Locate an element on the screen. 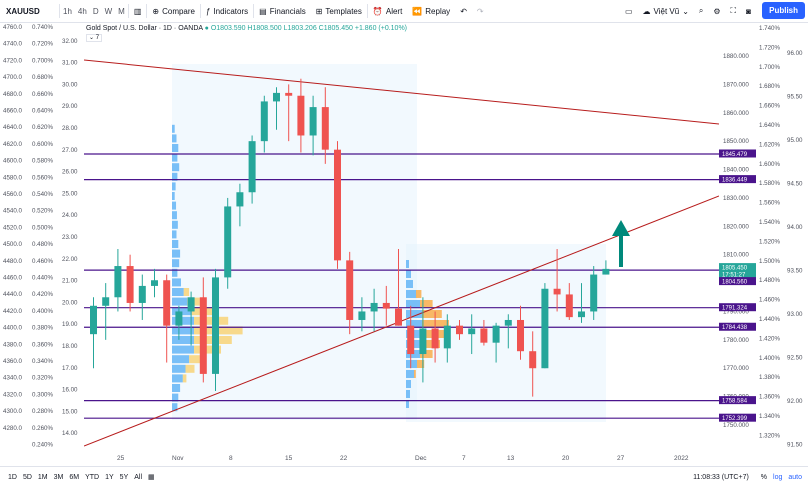  undo-button: ↶ is located at coordinates (463, 11).